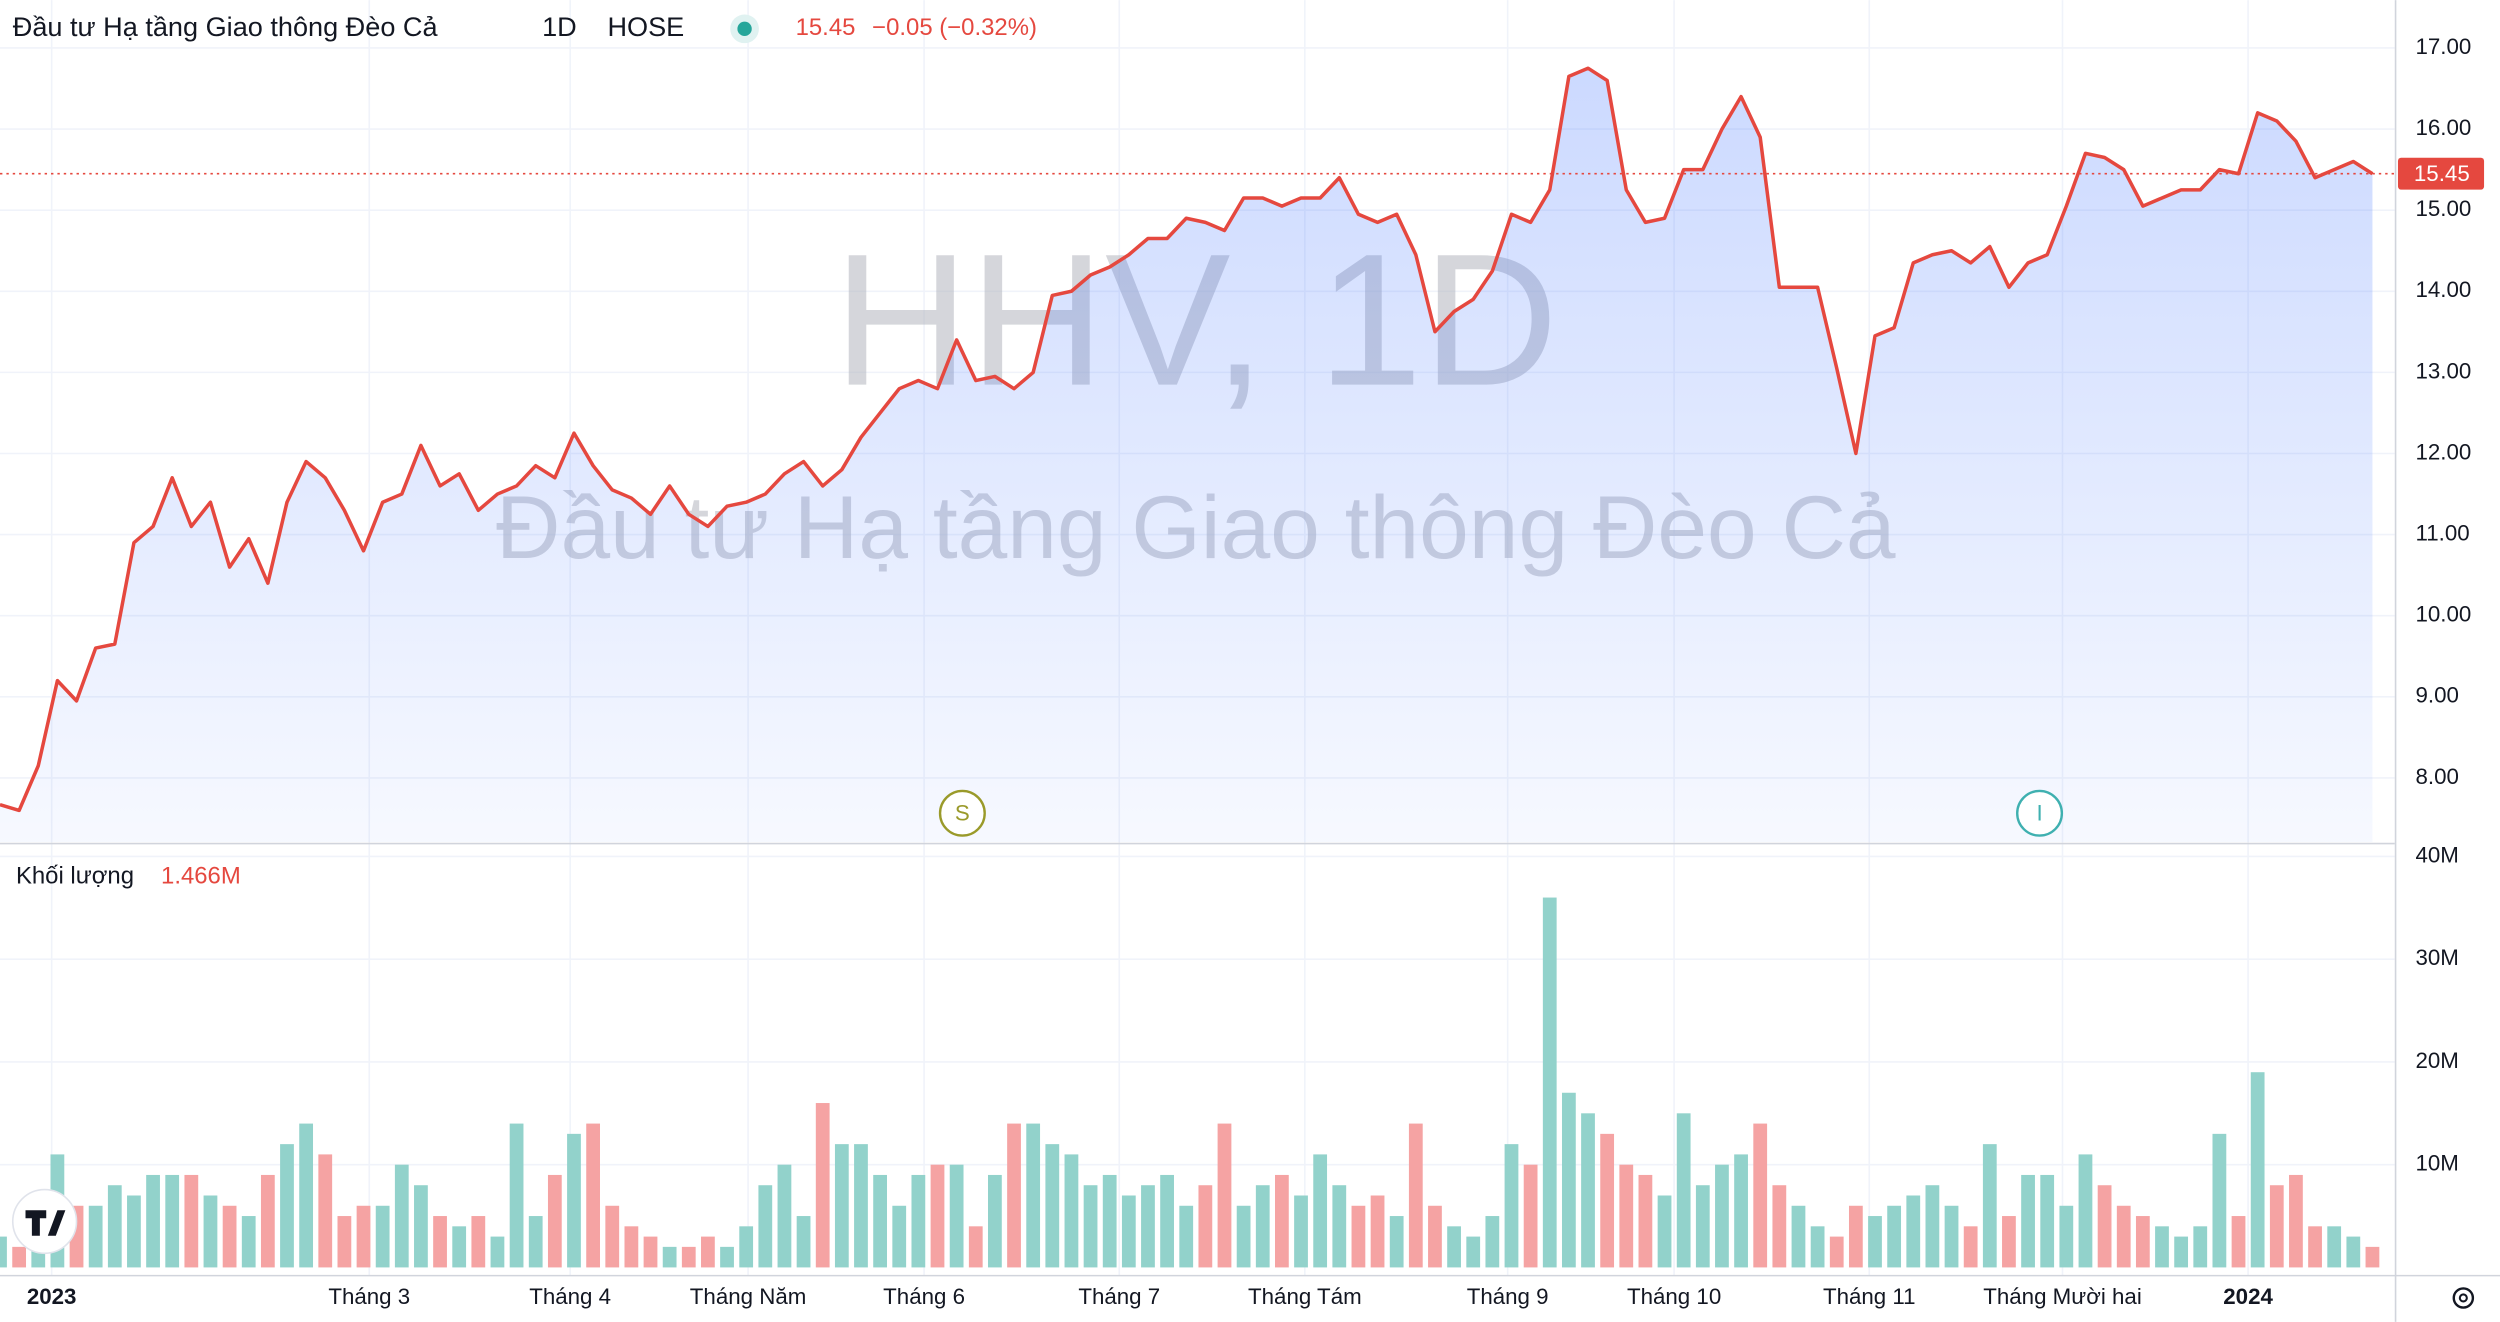 Image resolution: width=2500 pixels, height=1322 pixels. Describe the element at coordinates (954, 27) in the screenshot. I see `price-change: −0.05 (−0.32%)` at that location.